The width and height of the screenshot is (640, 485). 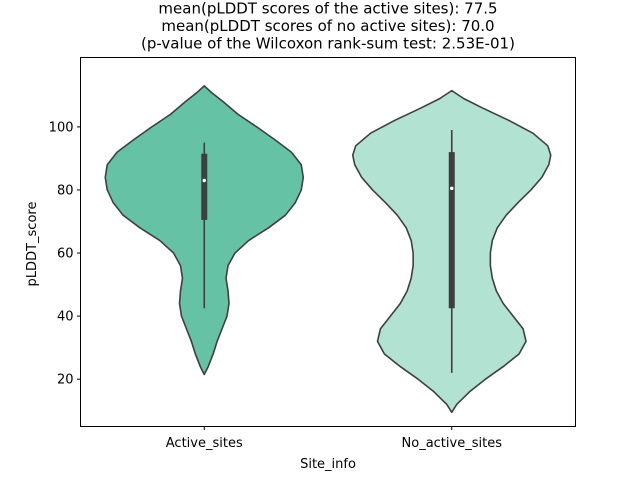 I want to click on y-tick-label: 80, so click(x=65, y=190).